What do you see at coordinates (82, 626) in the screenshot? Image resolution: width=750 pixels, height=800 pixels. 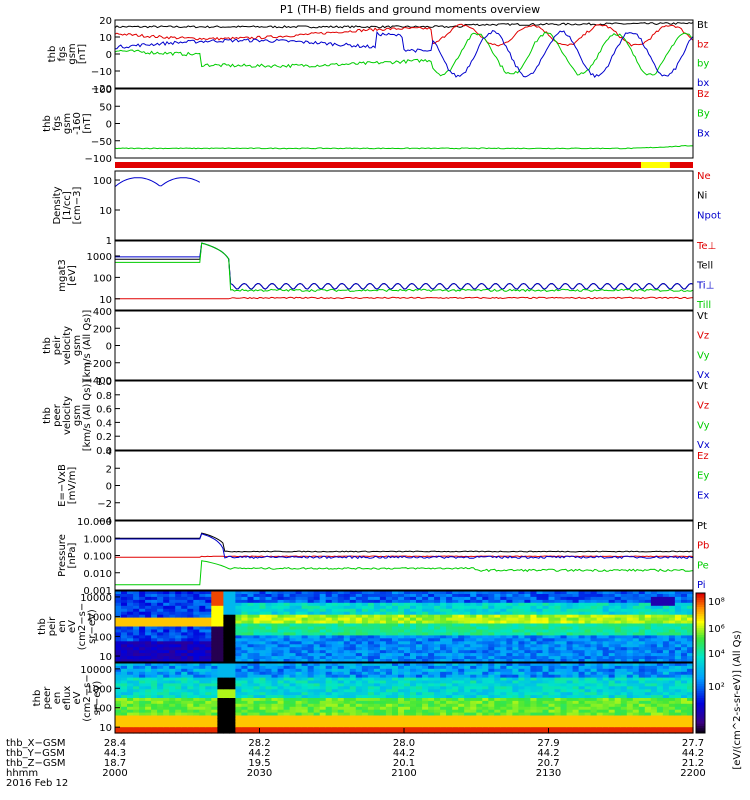 I see `y-label-line: (cm2−s−` at bounding box center [82, 626].